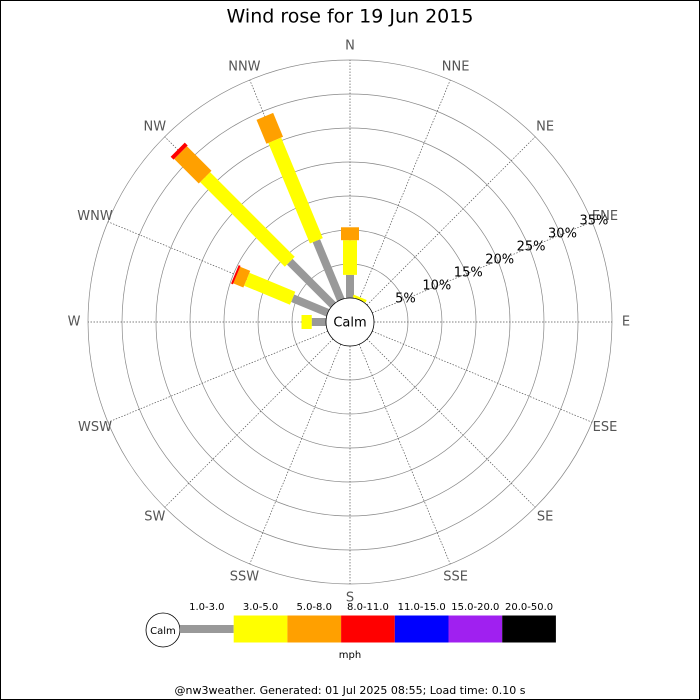  Describe the element at coordinates (95, 427) in the screenshot. I see `direction-label: WSW` at that location.